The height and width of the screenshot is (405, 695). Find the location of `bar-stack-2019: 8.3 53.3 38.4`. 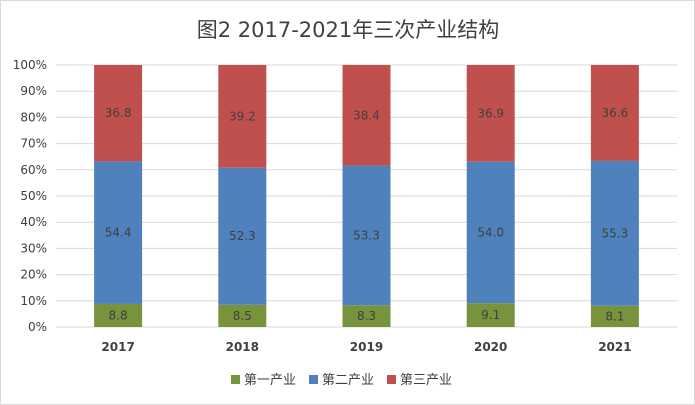

bar-stack-2019: 8.3 53.3 38.4 is located at coordinates (366, 196).